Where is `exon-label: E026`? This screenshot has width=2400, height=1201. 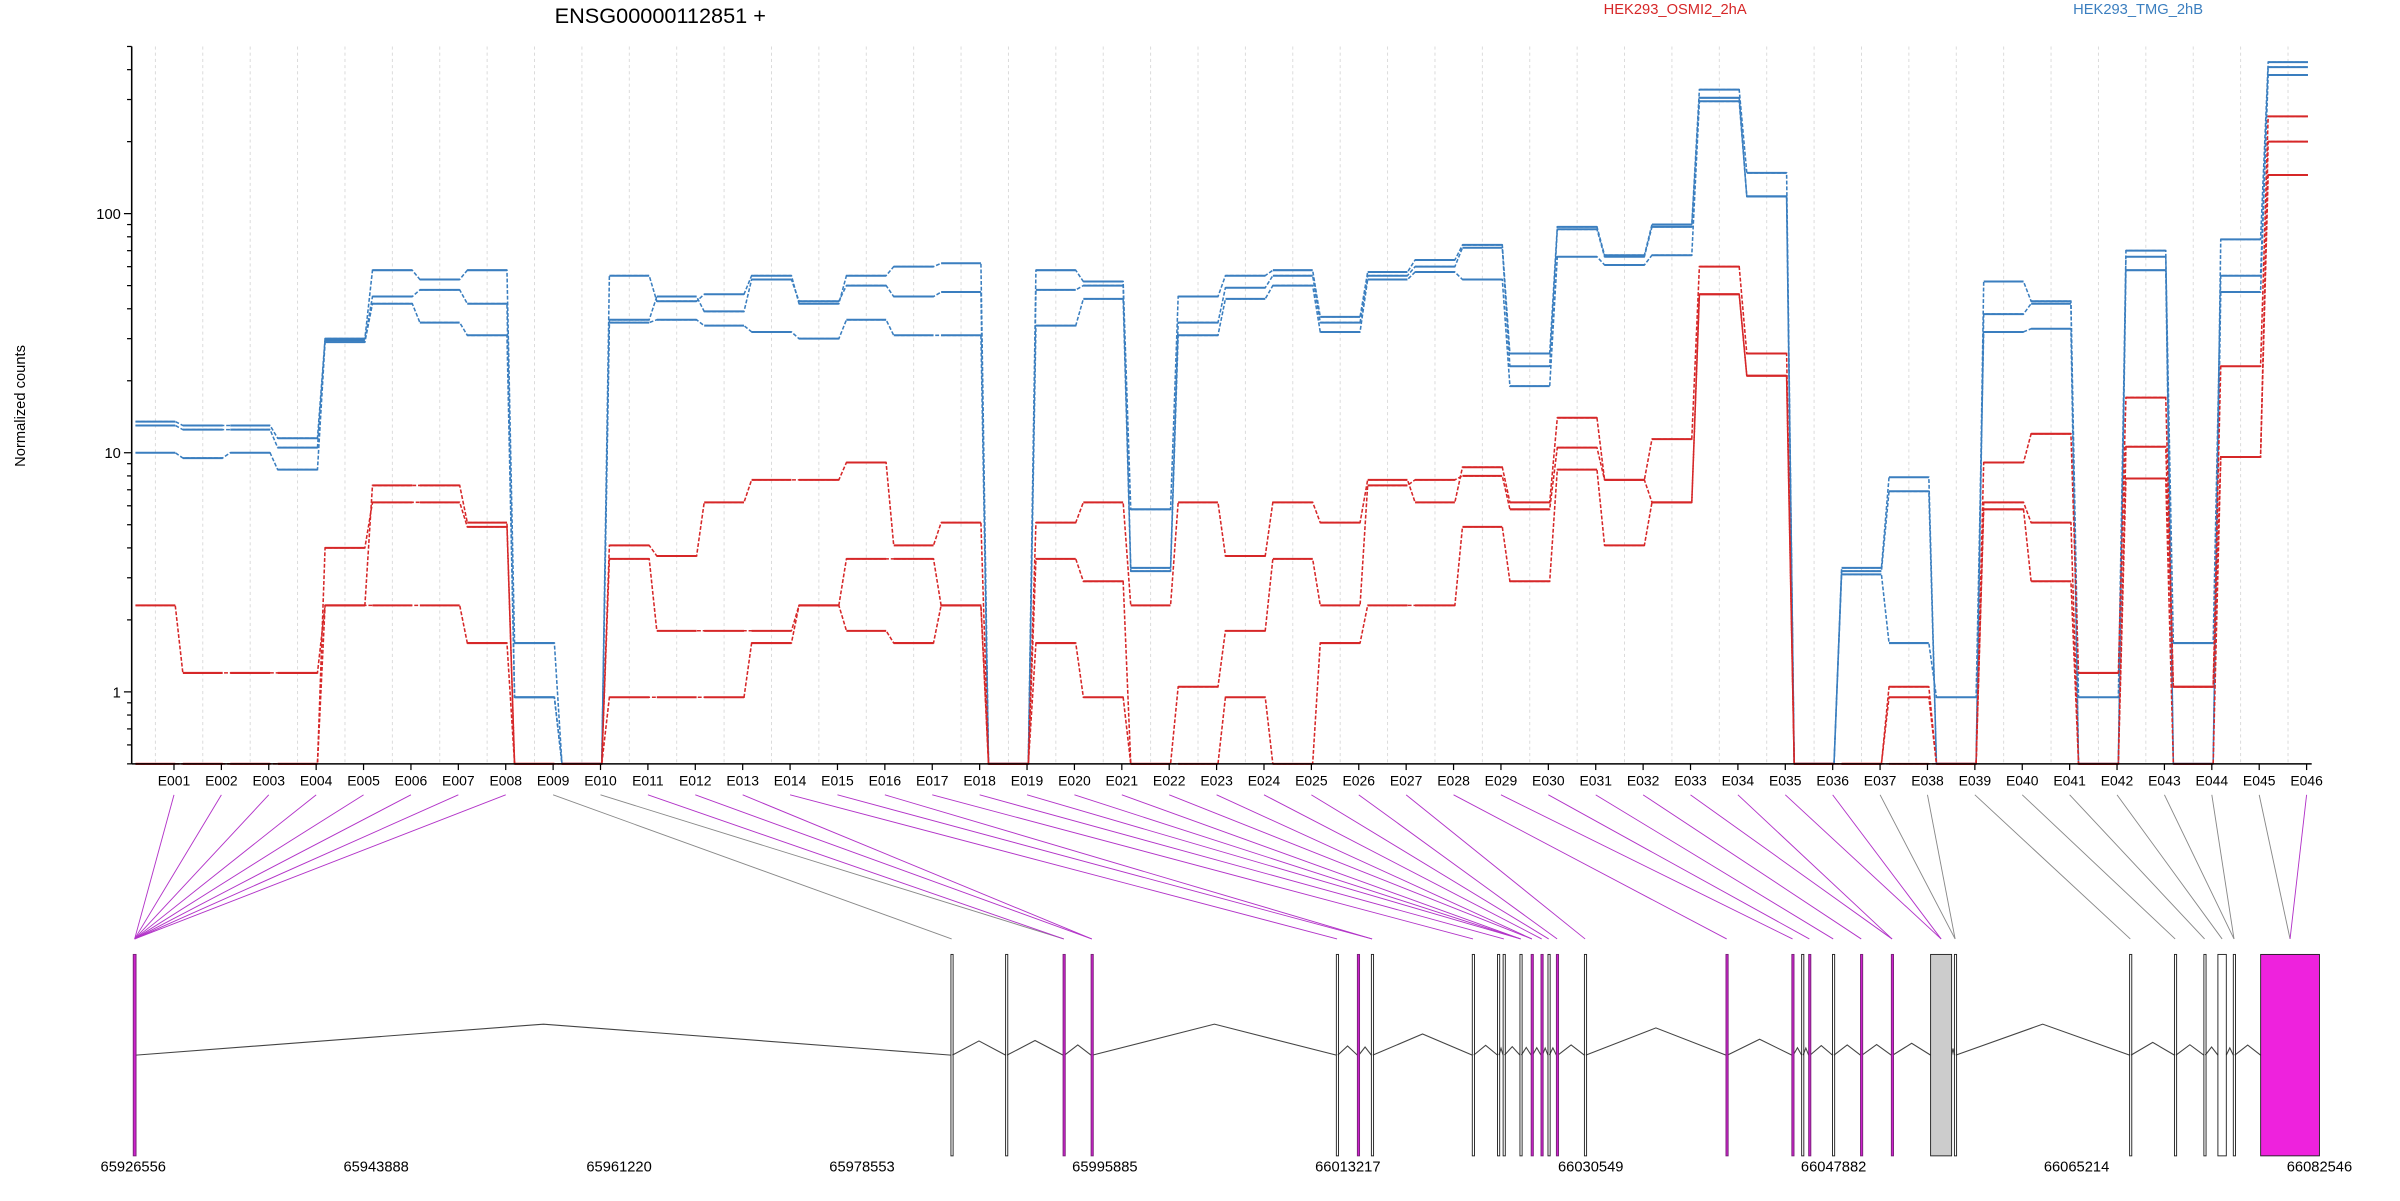 exon-label: E026 is located at coordinates (1358, 781).